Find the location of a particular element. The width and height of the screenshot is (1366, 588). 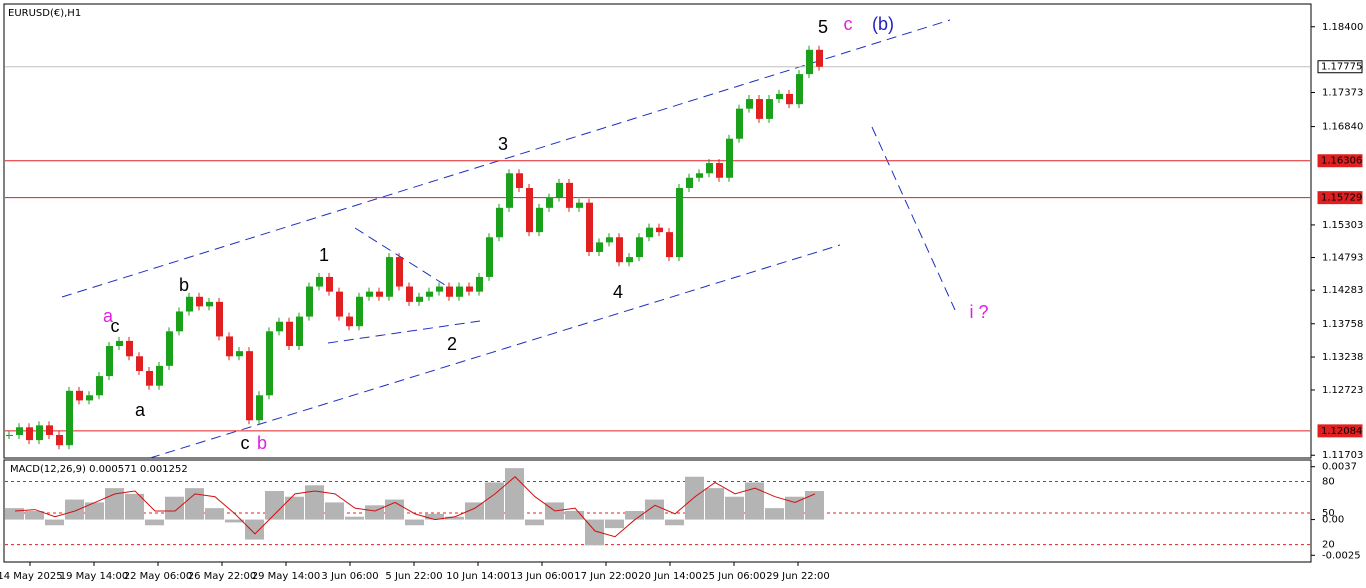

y-tick-label: 1.14283 is located at coordinates (1342, 290).